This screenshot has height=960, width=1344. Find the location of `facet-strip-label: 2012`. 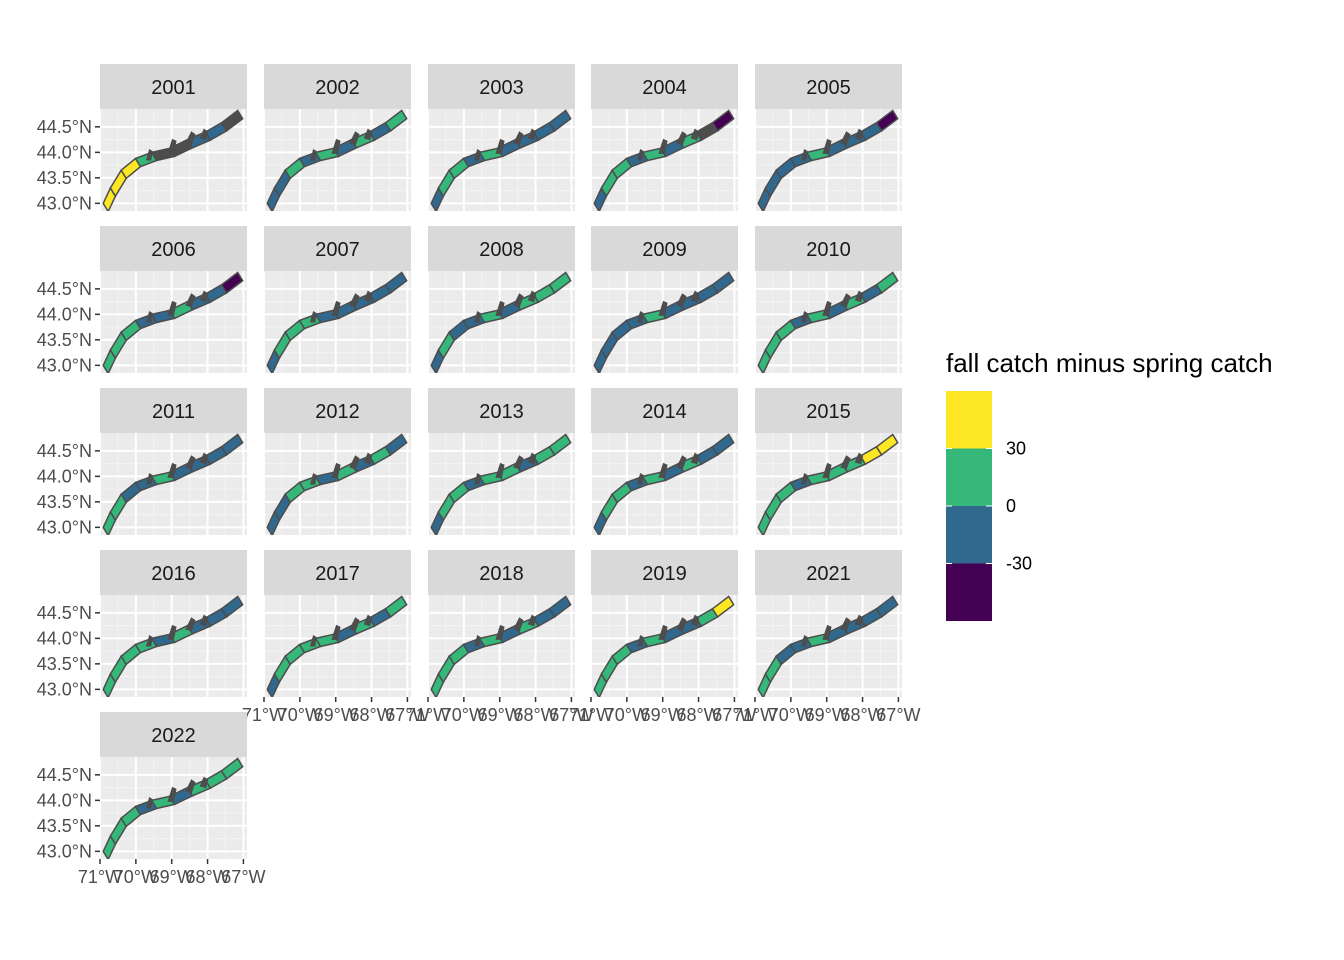

facet-strip-label: 2012 is located at coordinates (337, 412).